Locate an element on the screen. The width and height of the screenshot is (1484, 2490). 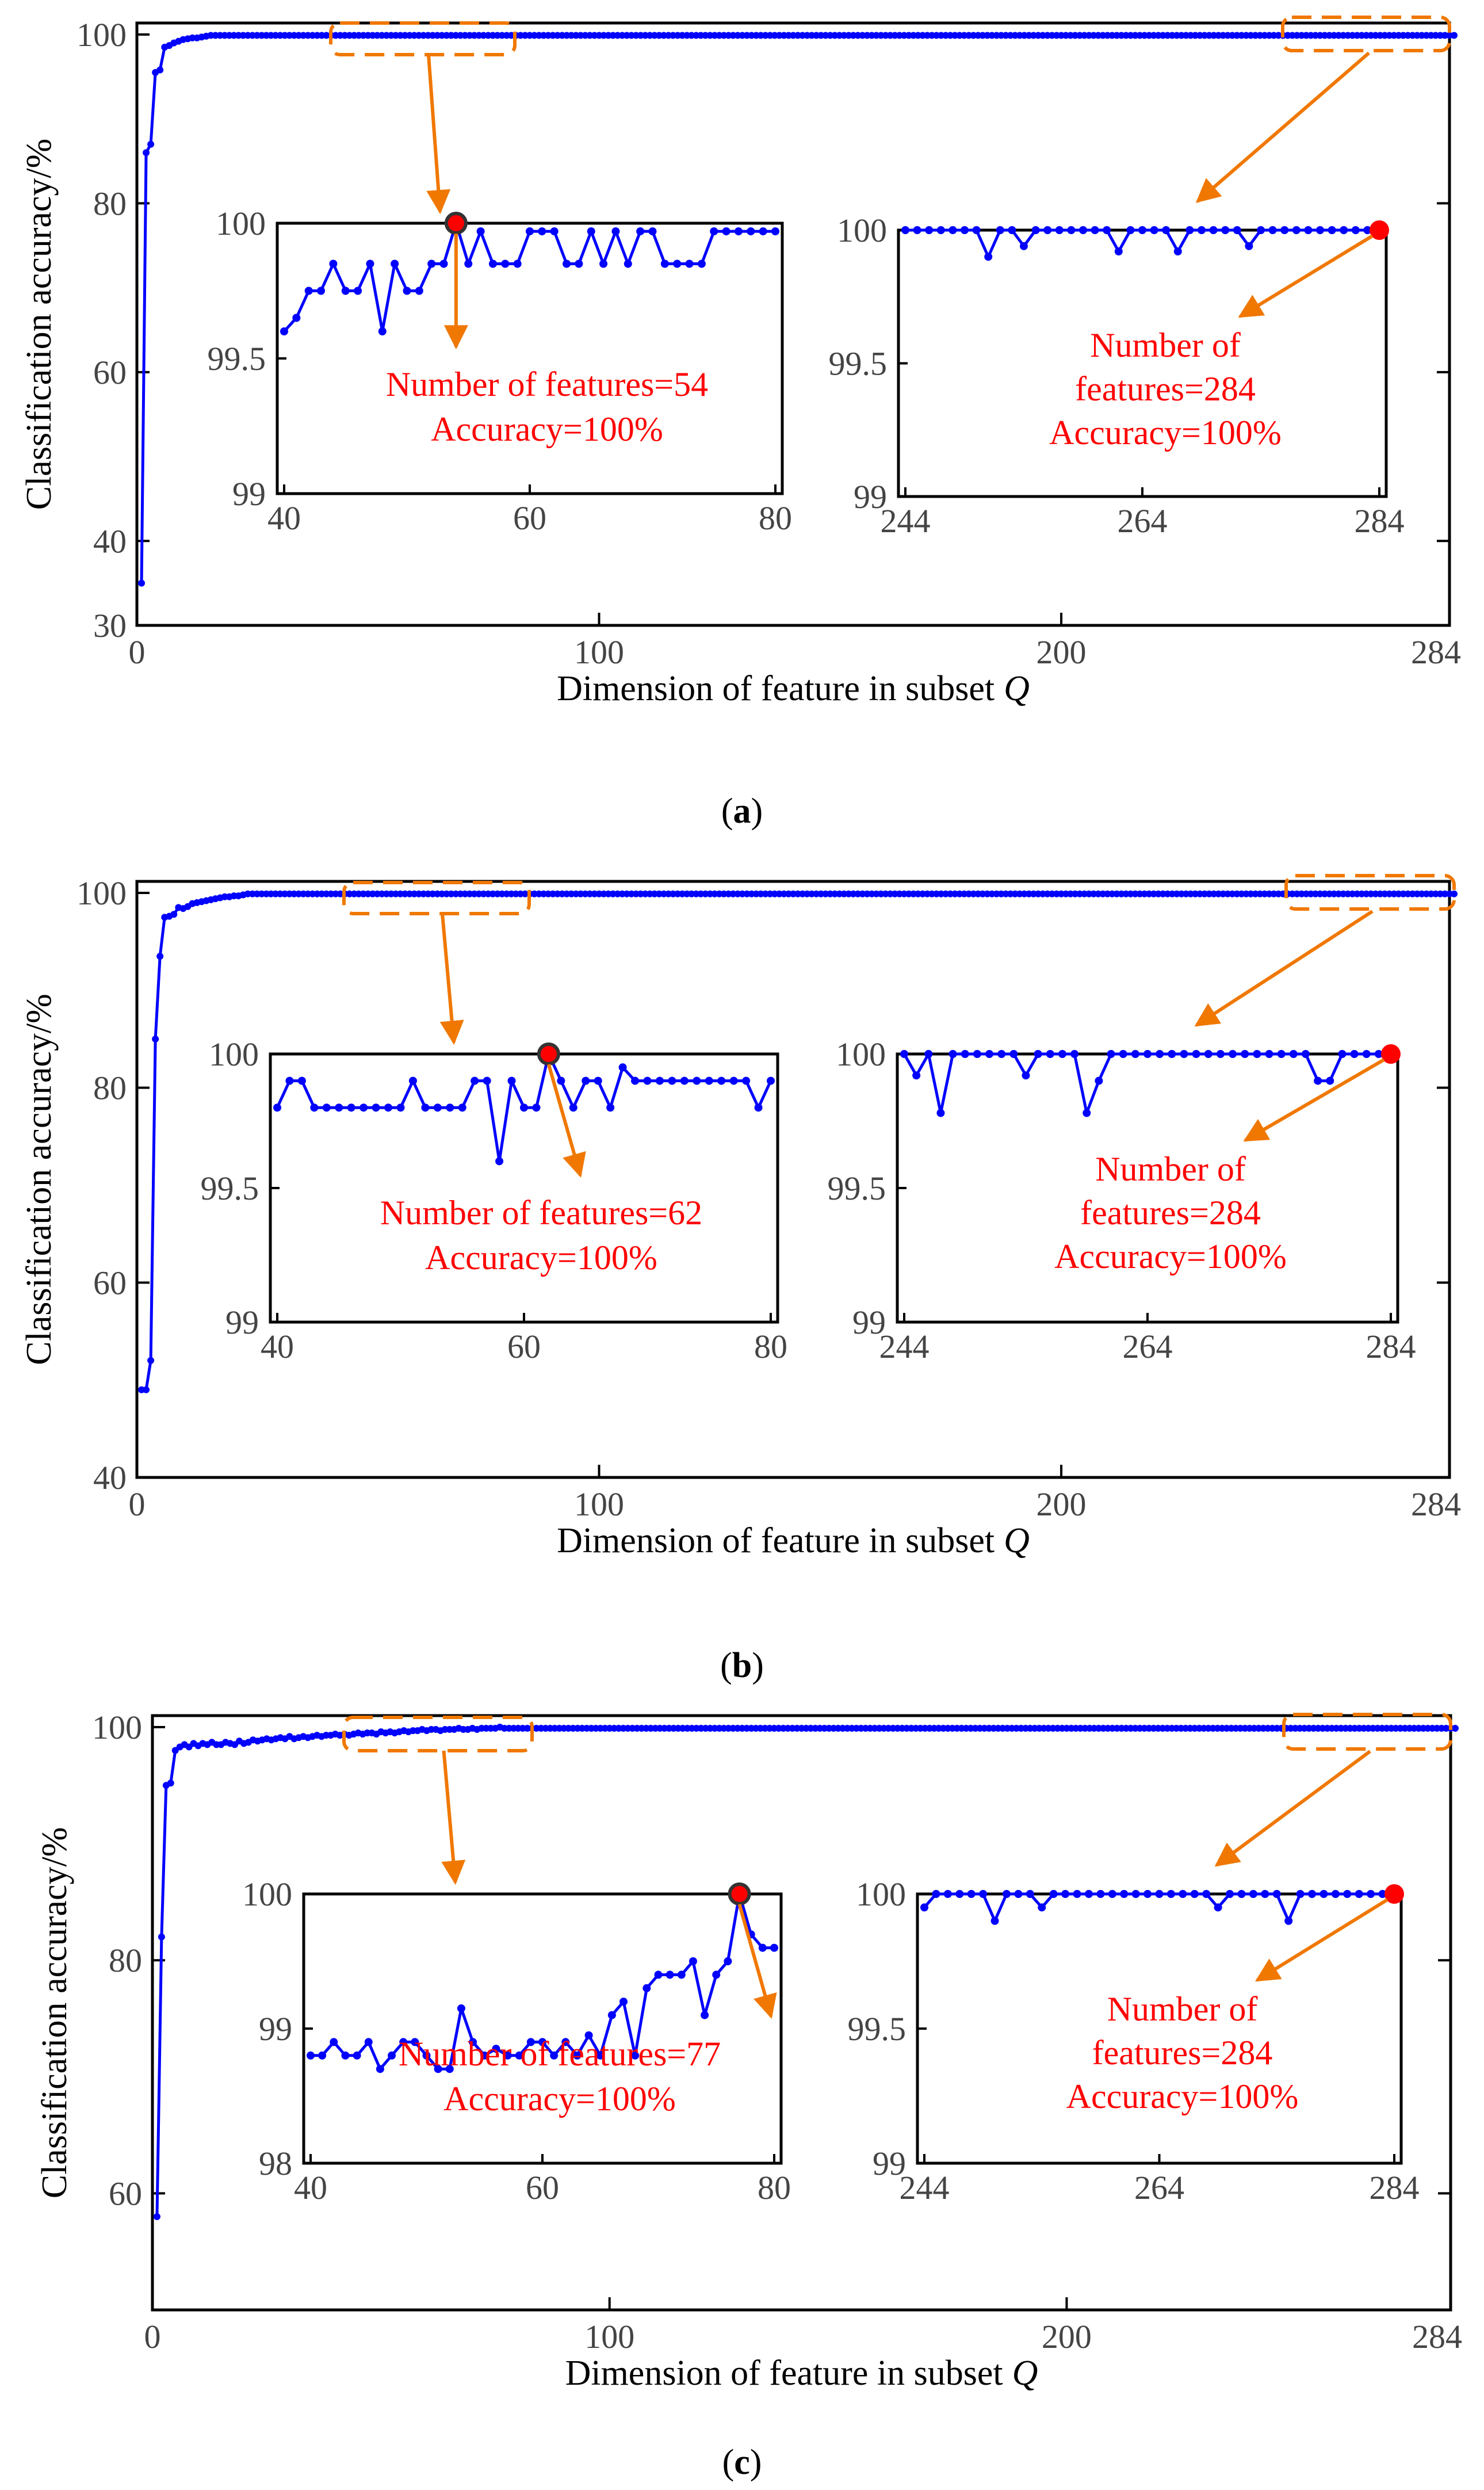
x-tick-label: 0 is located at coordinates (137, 1504).